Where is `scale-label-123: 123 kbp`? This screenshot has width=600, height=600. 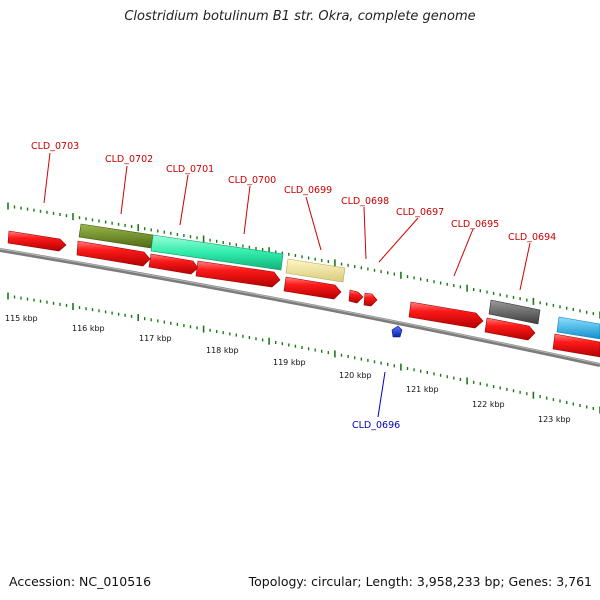
scale-label-123: 123 kbp is located at coordinates (554, 419).